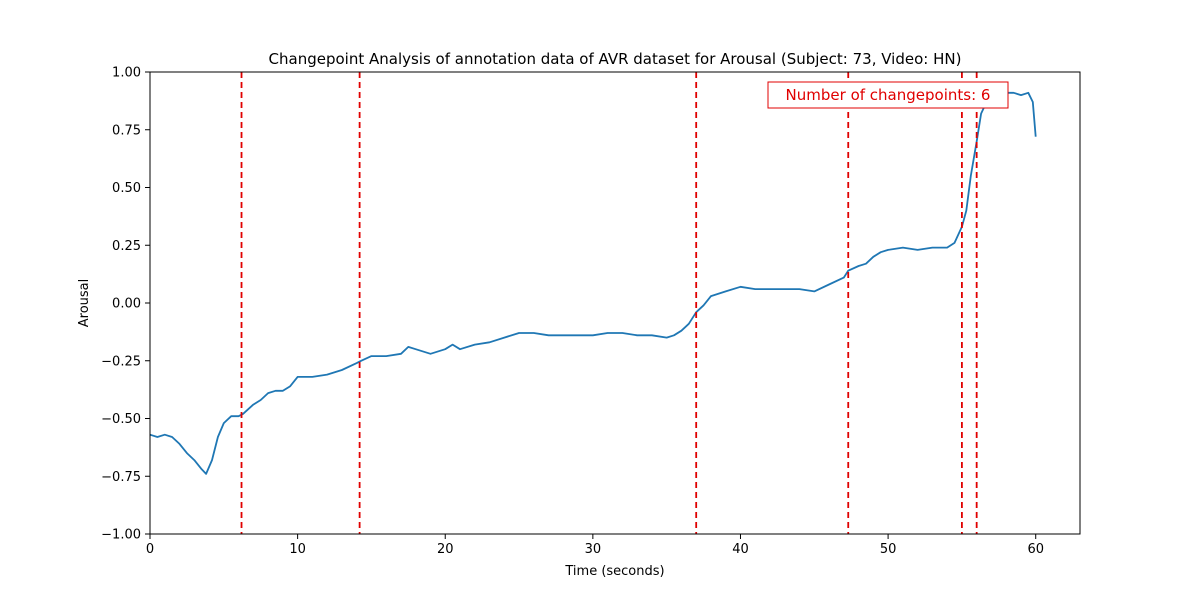 The image size is (1200, 600). Describe the element at coordinates (126, 73) in the screenshot. I see `y-tick-label: 1.00` at that location.